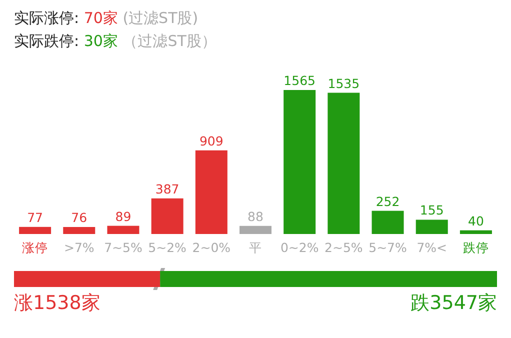 Image resolution: width=511 pixels, height=338 pixels. Describe the element at coordinates (79, 218) in the screenshot. I see `data-label: 76` at that location.